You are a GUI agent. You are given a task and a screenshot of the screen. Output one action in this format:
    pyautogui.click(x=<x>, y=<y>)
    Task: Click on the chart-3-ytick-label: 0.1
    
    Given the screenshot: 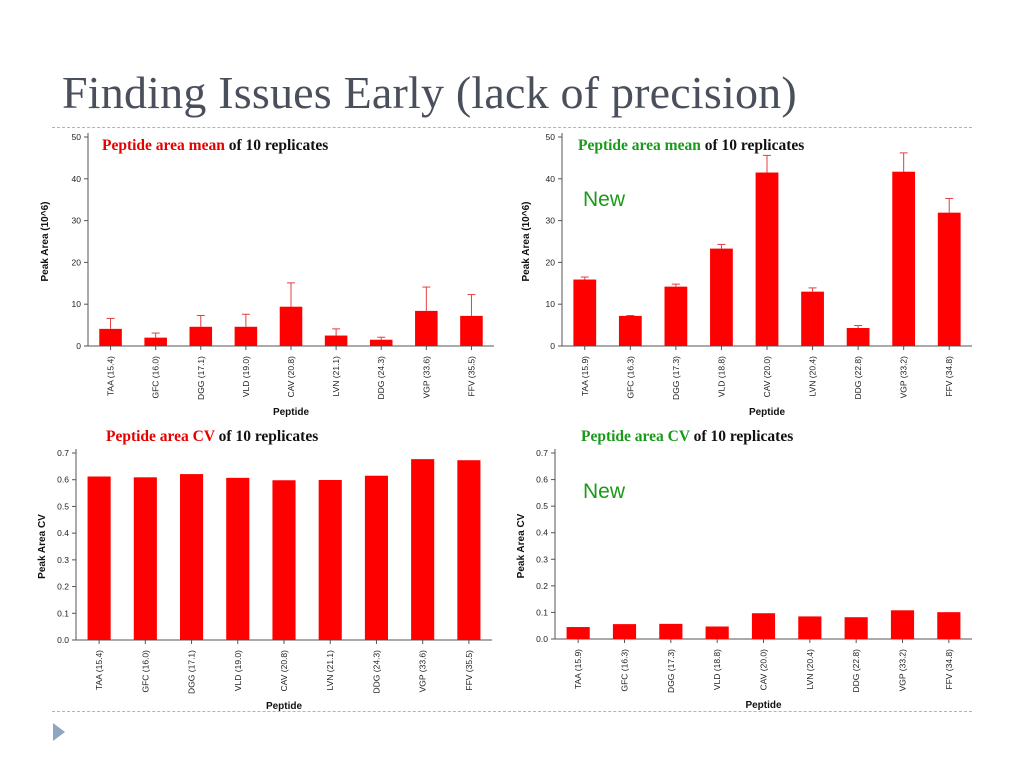 What is the action you would take?
    pyautogui.click(x=63, y=613)
    